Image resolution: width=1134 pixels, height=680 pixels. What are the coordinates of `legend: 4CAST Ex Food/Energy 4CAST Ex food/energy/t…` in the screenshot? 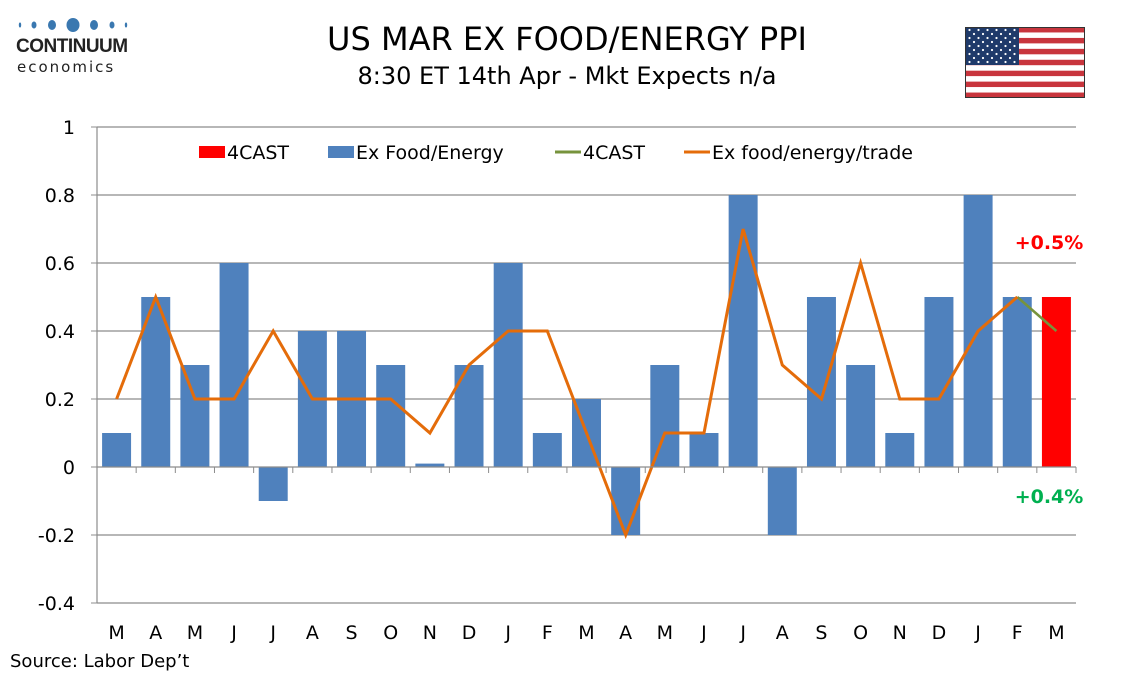 It's located at (556, 153).